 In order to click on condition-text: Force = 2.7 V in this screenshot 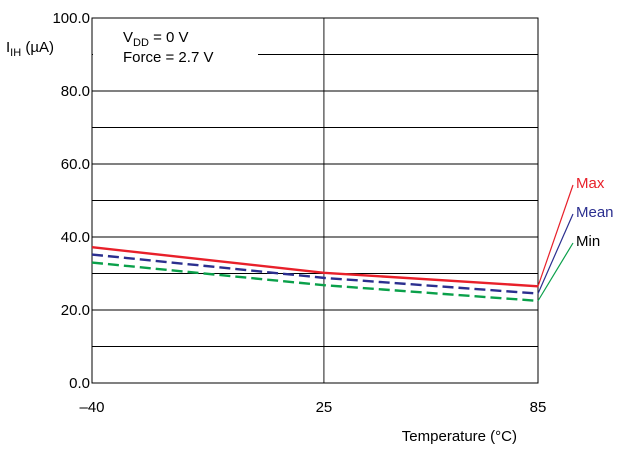, I will do `click(168, 57)`.